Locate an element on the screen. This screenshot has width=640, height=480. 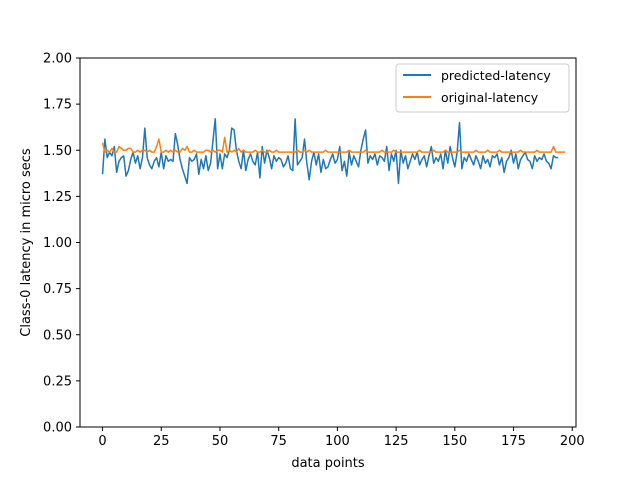
y-tick-label: 1.25 is located at coordinates (57, 197).